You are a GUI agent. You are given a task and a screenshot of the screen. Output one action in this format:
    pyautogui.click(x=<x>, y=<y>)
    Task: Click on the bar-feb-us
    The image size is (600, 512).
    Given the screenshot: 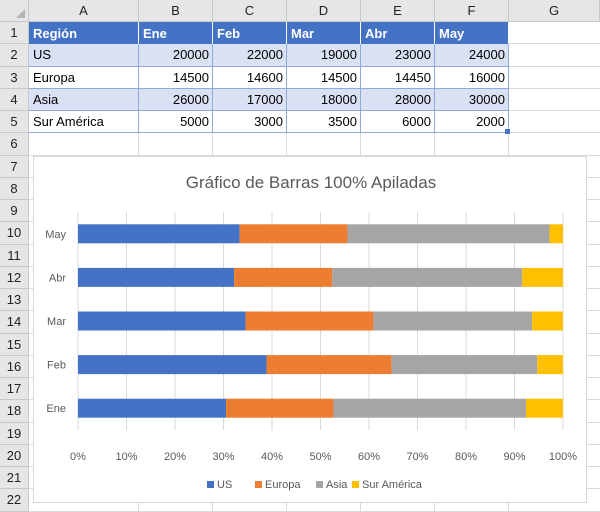 What is the action you would take?
    pyautogui.click(x=172, y=365)
    